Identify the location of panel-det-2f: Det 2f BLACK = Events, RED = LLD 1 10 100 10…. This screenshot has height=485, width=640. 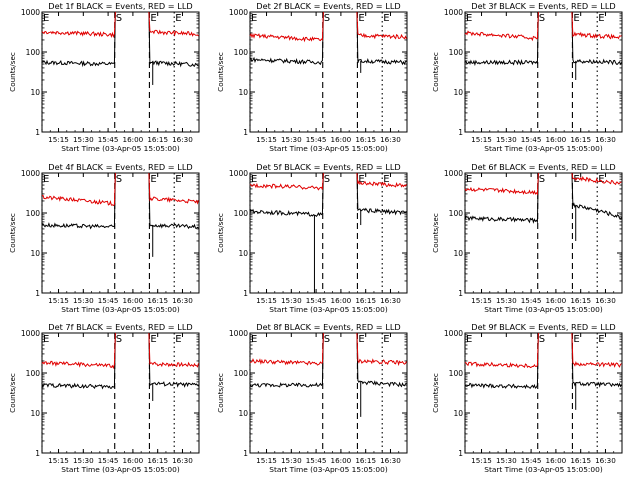
(312, 77).